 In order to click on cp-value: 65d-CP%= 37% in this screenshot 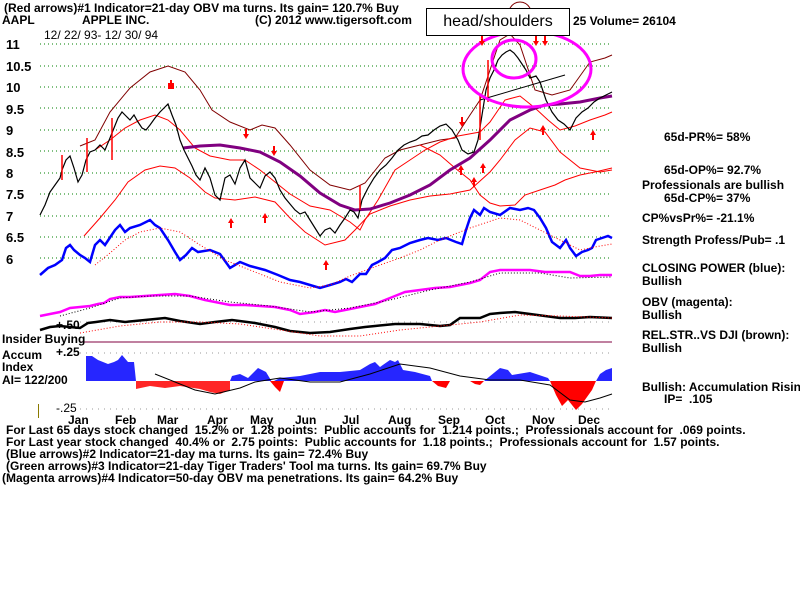, I will do `click(707, 198)`.